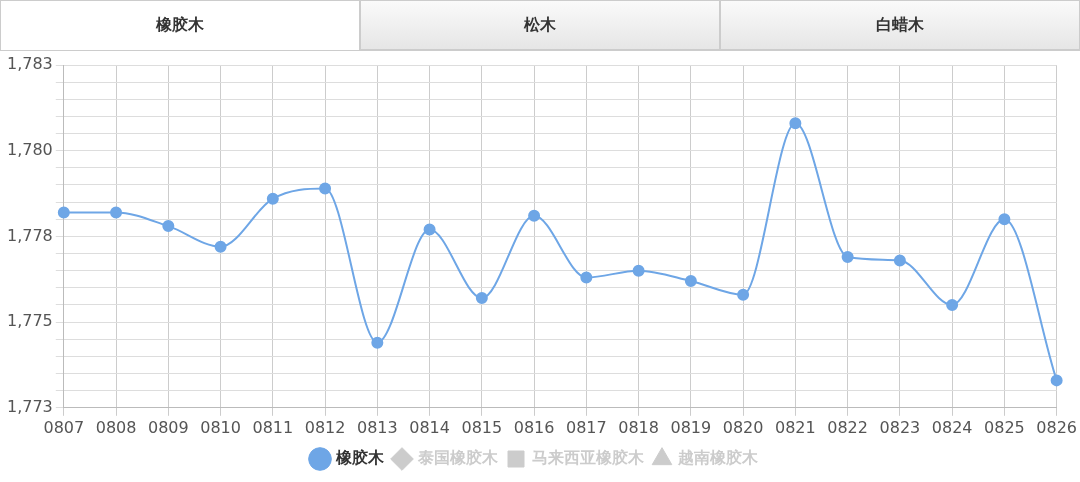 The height and width of the screenshot is (482, 1080). Describe the element at coordinates (273, 427) in the screenshot. I see `x-tick-label: 0811` at that location.